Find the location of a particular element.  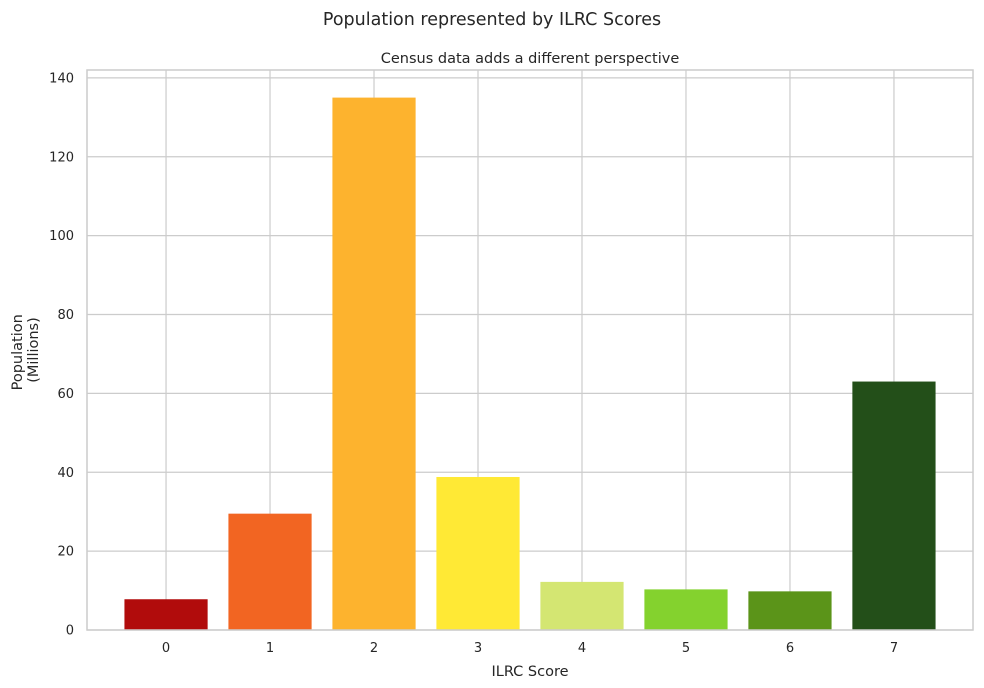

x-tick-label: 6 is located at coordinates (790, 648).